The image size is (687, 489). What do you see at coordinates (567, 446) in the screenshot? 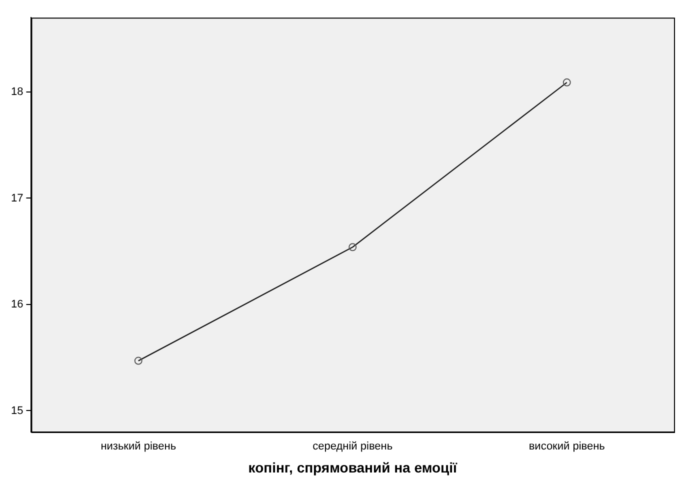
I see `x-tick-label: високий рівень` at bounding box center [567, 446].